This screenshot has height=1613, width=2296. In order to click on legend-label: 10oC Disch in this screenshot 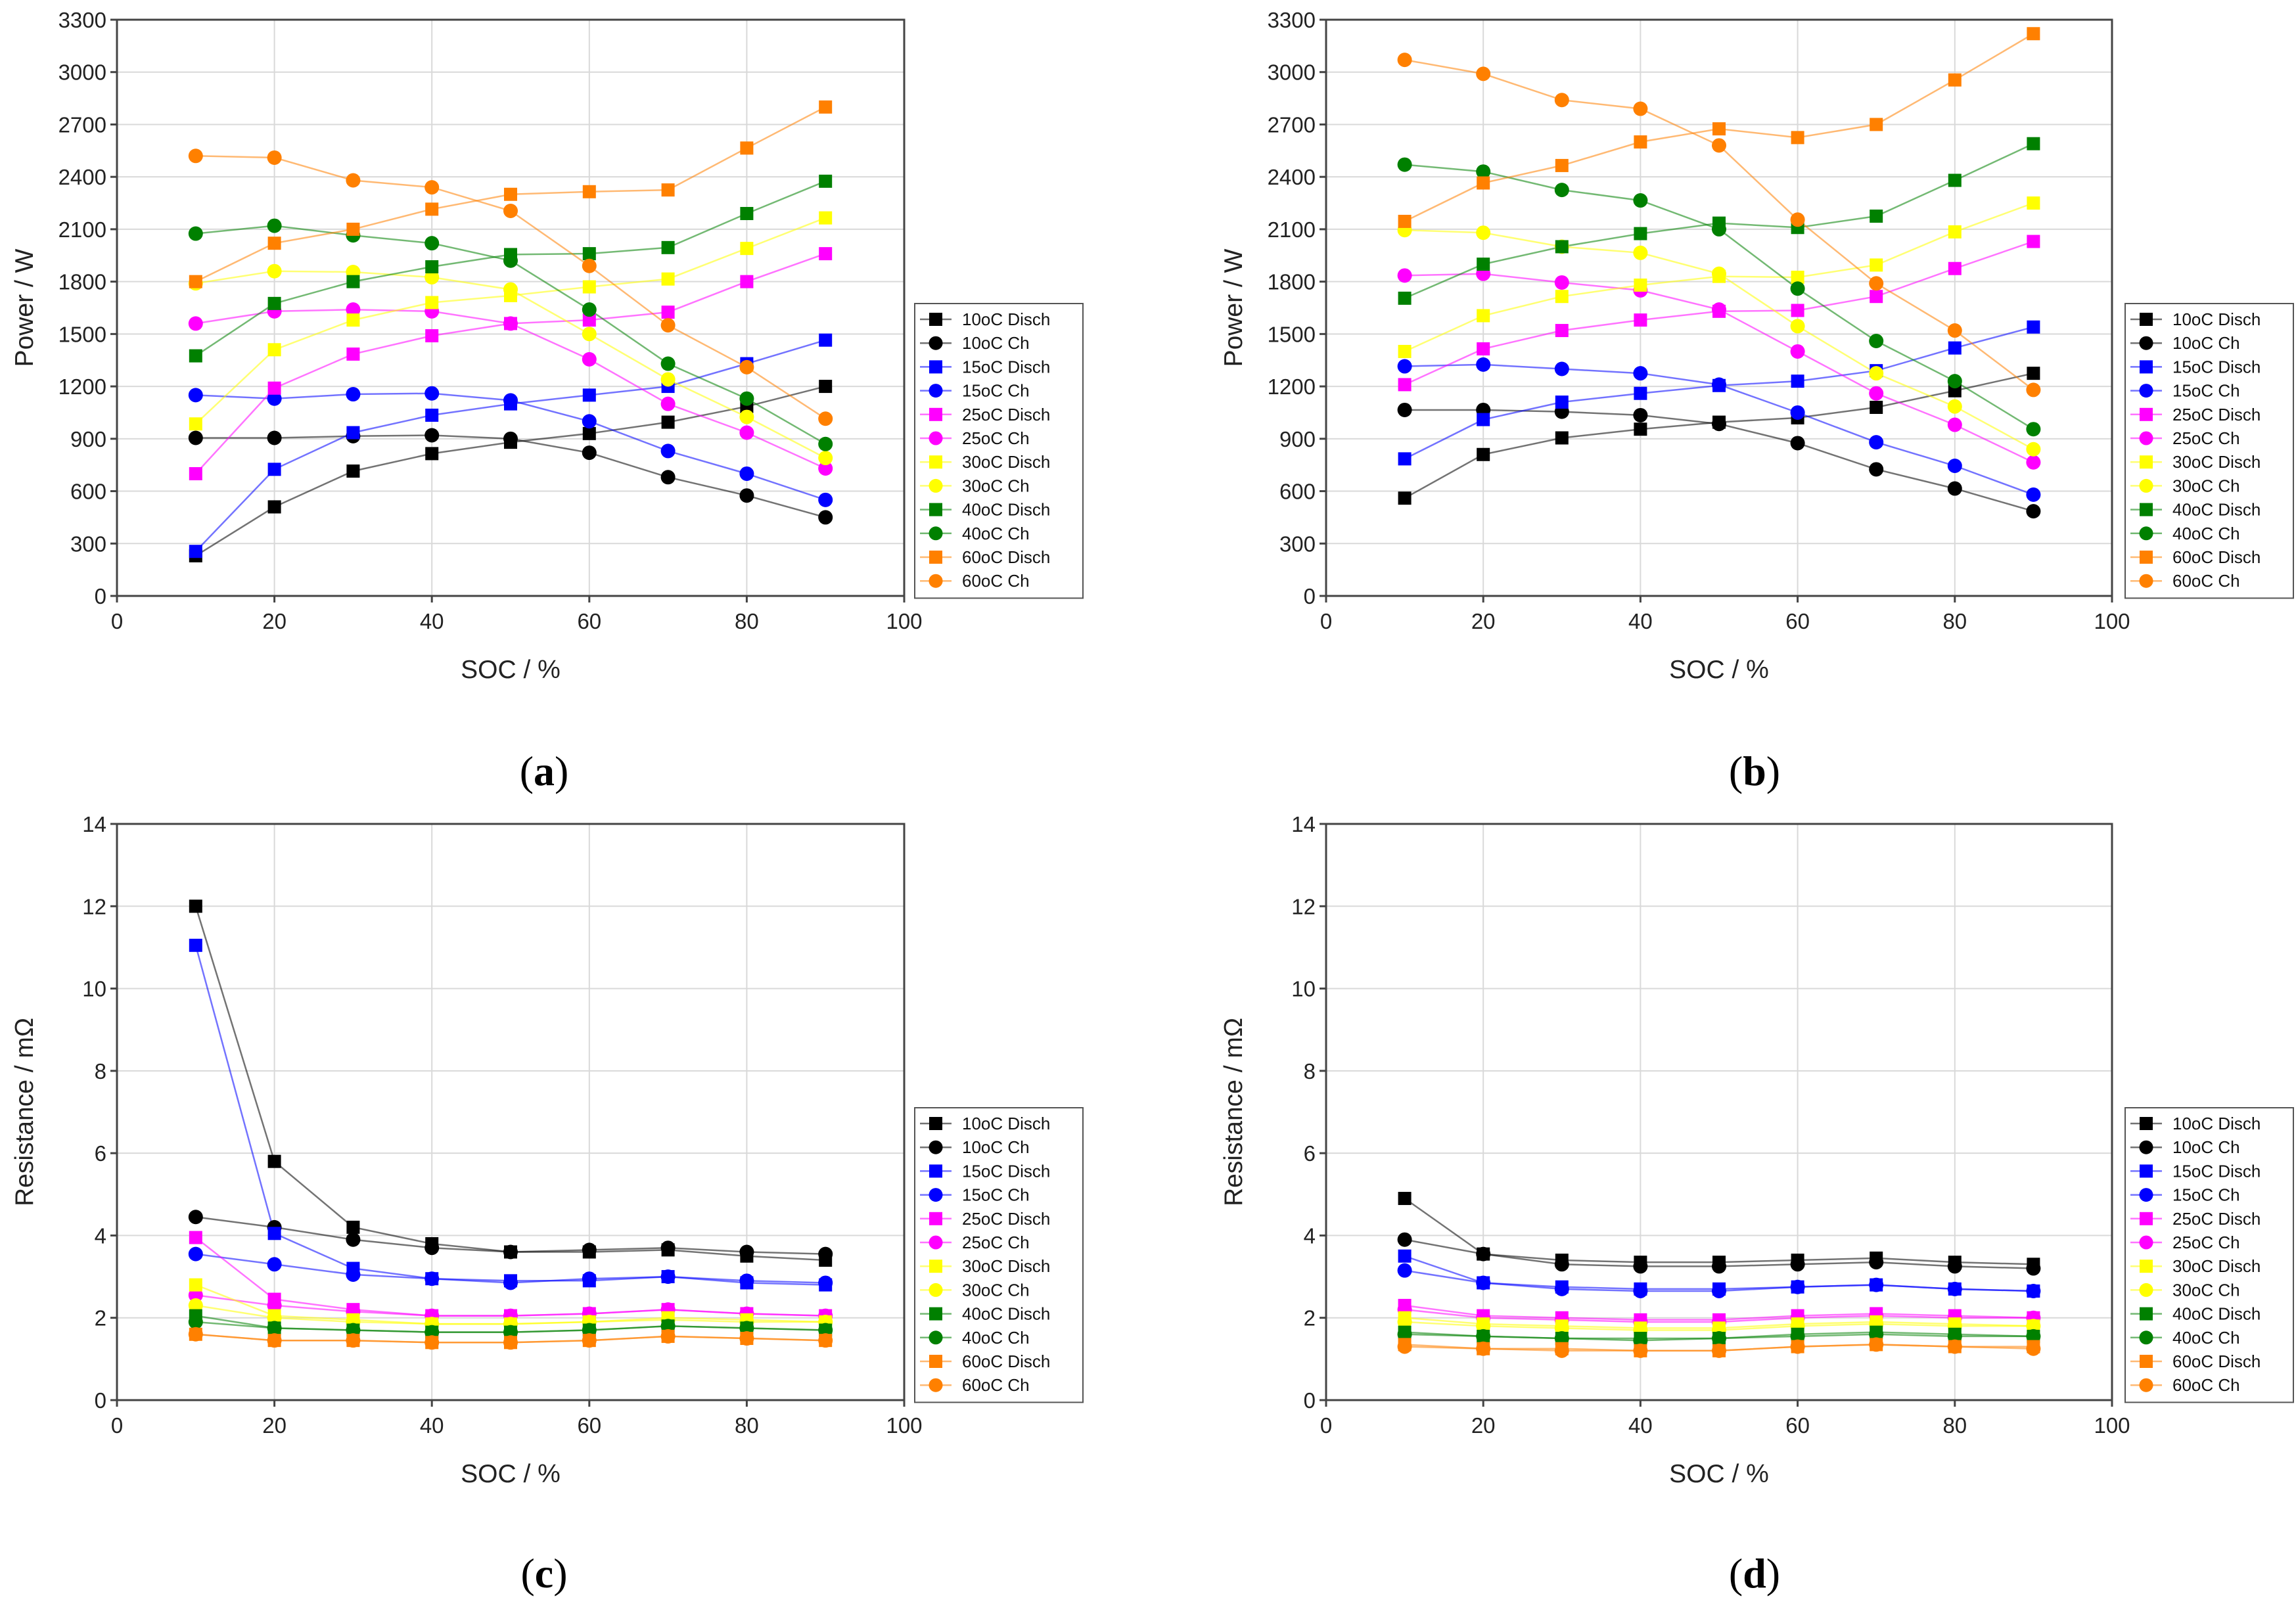, I will do `click(2216, 319)`.